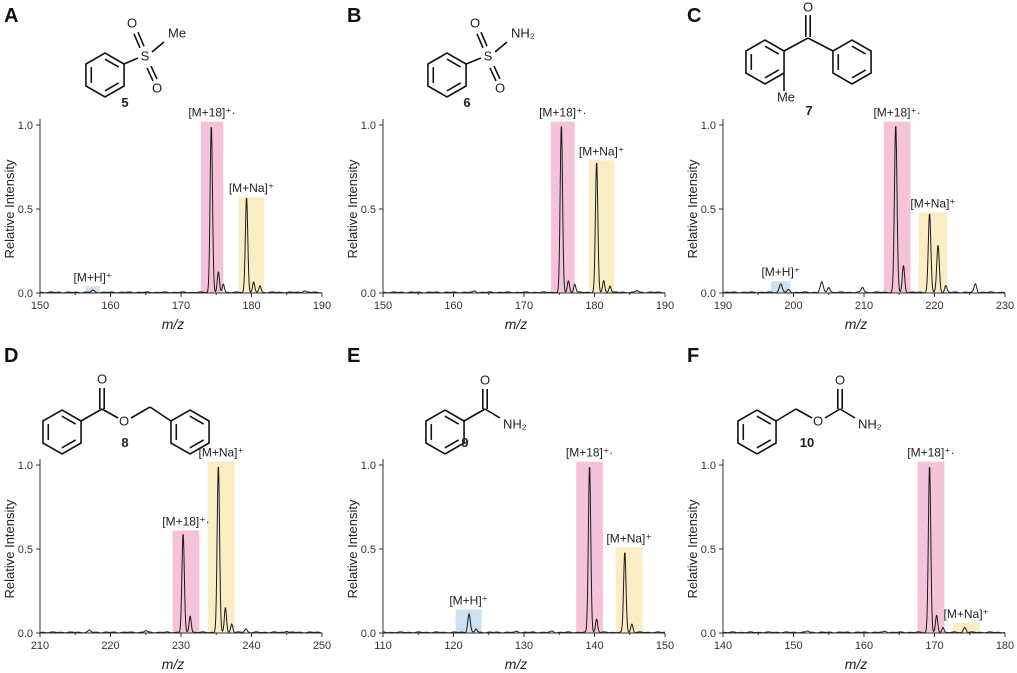  Describe the element at coordinates (181, 646) in the screenshot. I see `x-tick-label: 230` at that location.